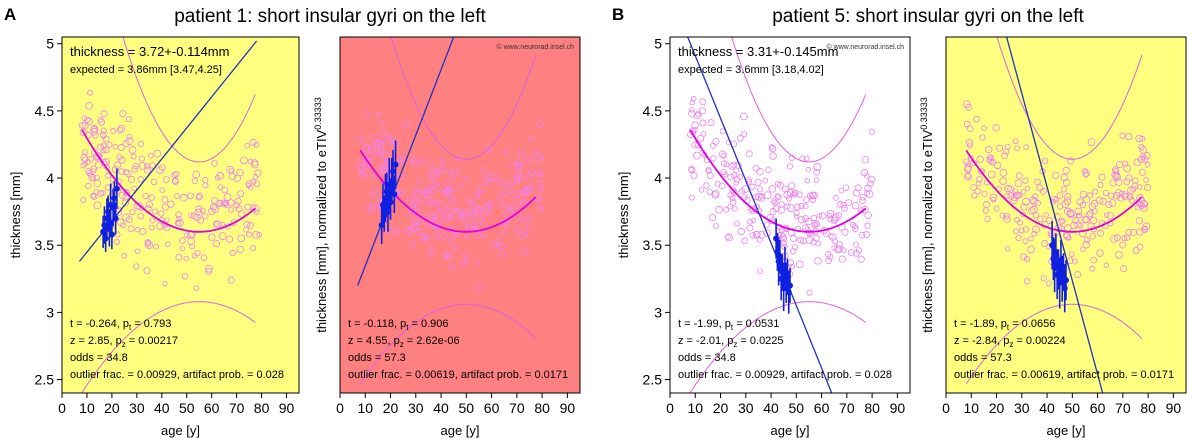  What do you see at coordinates (542, 408) in the screenshot?
I see `x-tick-label: 80` at bounding box center [542, 408].